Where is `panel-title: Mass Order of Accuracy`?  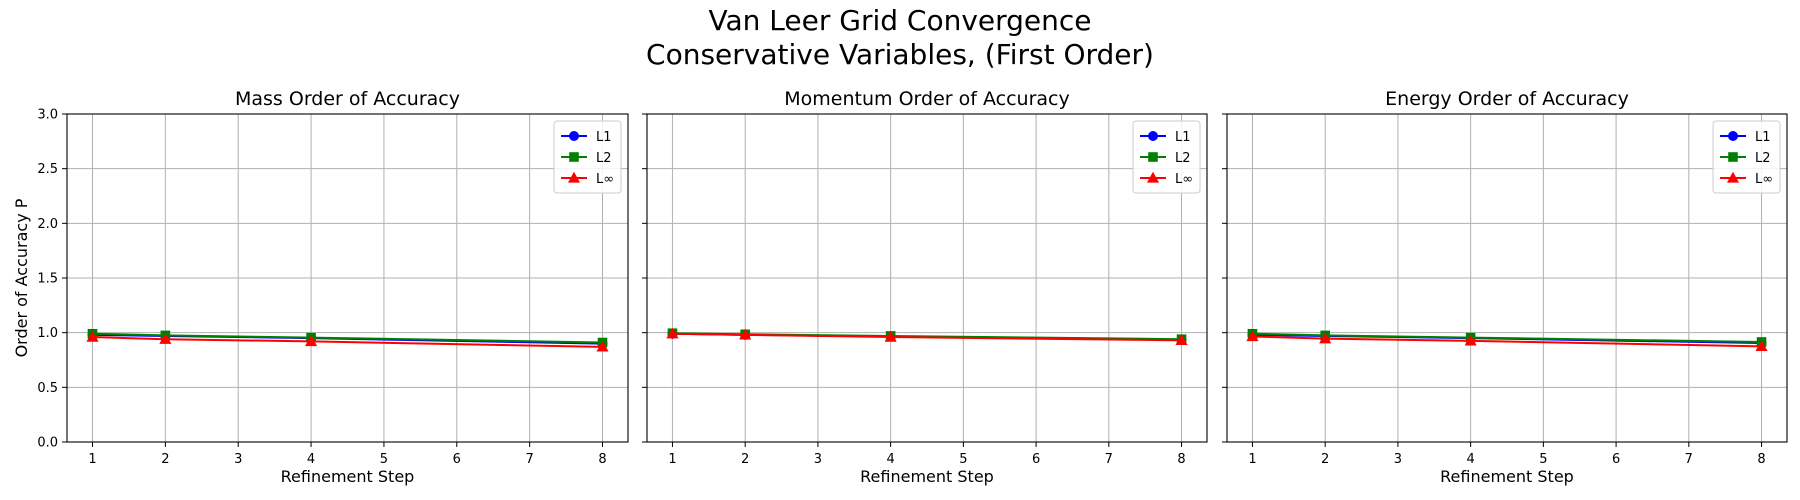 panel-title: Mass Order of Accuracy is located at coordinates (347, 99).